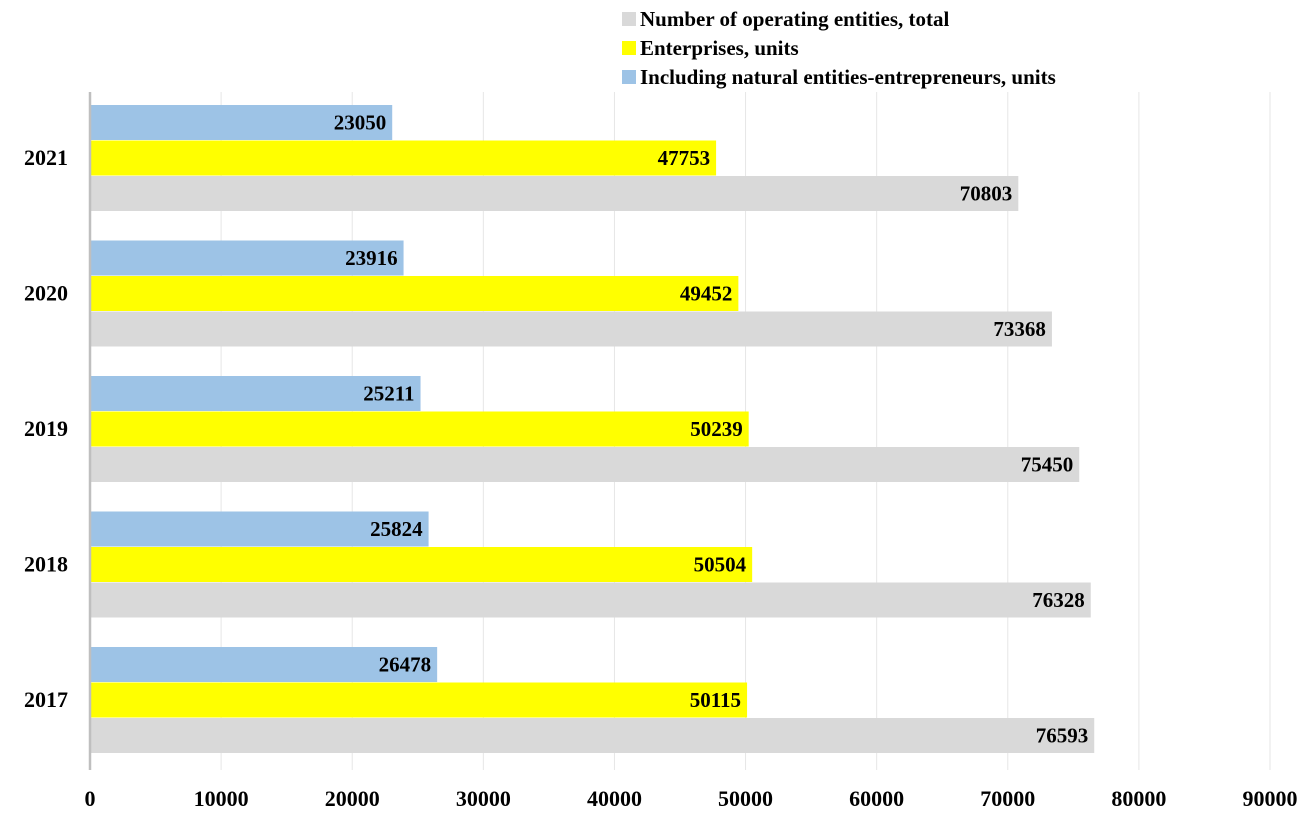 This screenshot has height=816, width=1309. What do you see at coordinates (876, 798) in the screenshot?
I see `x-tick-label: 60000` at bounding box center [876, 798].